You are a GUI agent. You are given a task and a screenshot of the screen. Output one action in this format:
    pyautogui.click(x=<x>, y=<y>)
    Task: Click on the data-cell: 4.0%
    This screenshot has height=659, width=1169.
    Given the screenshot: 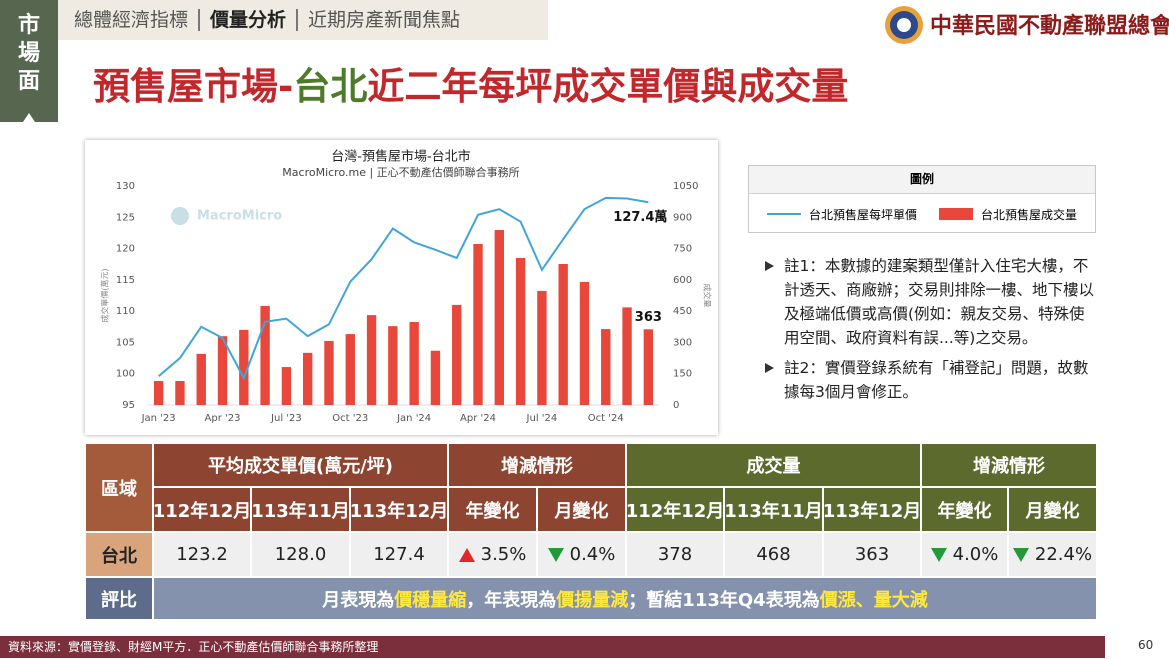 What is the action you would take?
    pyautogui.click(x=964, y=554)
    